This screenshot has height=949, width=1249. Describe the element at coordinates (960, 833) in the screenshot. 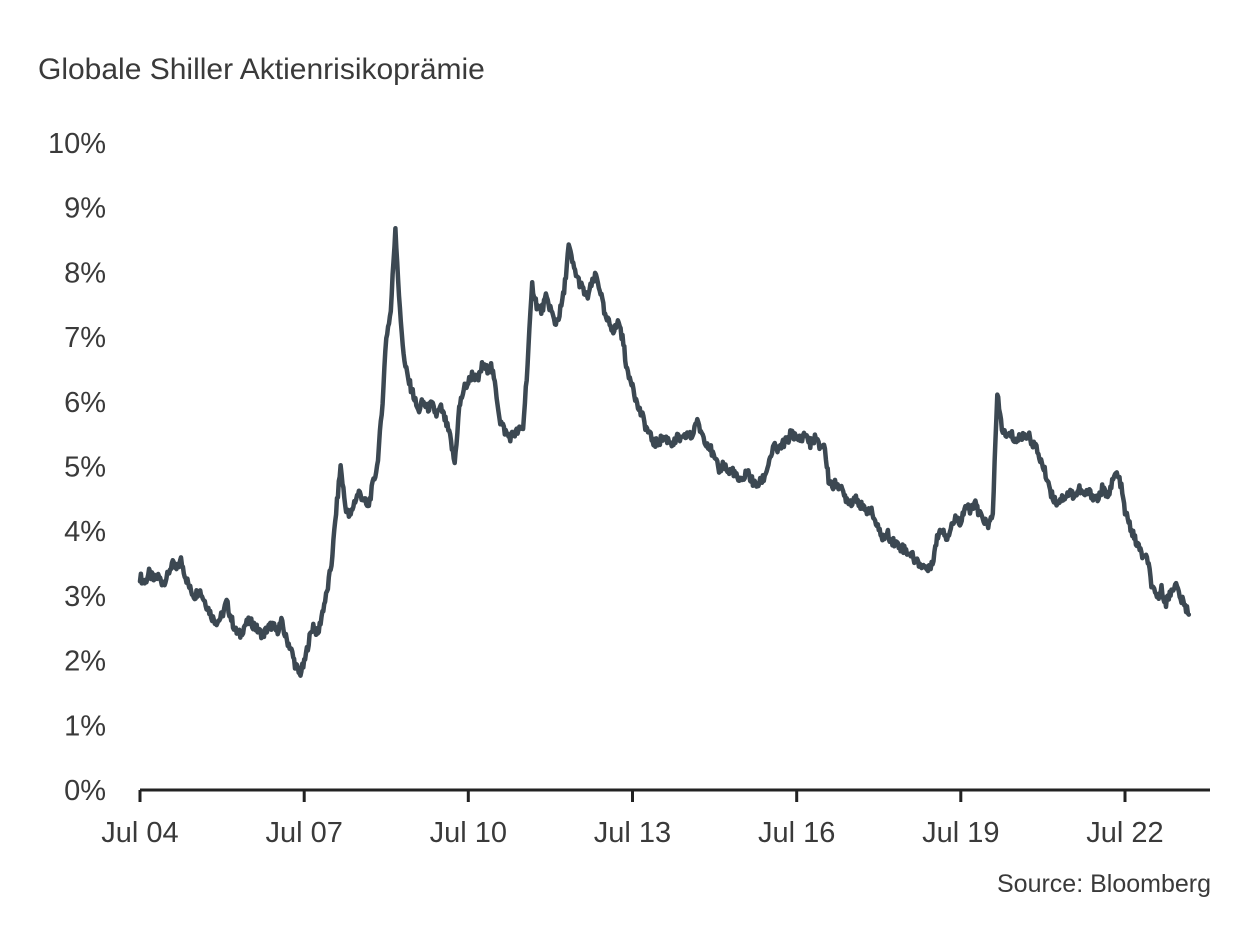

I see `x-tick-label: Jul 19` at that location.